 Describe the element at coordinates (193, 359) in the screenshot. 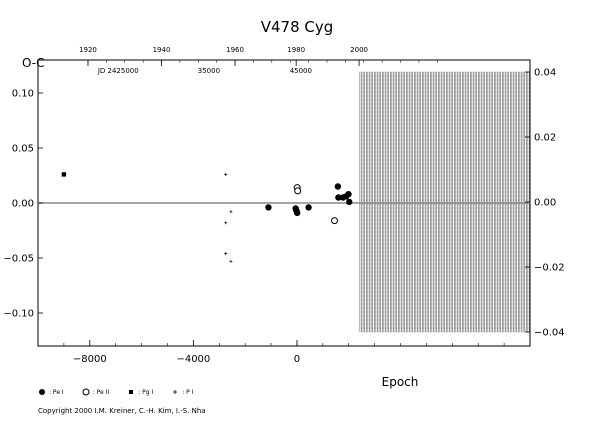

I see `x-tick-label: −4000` at that location.